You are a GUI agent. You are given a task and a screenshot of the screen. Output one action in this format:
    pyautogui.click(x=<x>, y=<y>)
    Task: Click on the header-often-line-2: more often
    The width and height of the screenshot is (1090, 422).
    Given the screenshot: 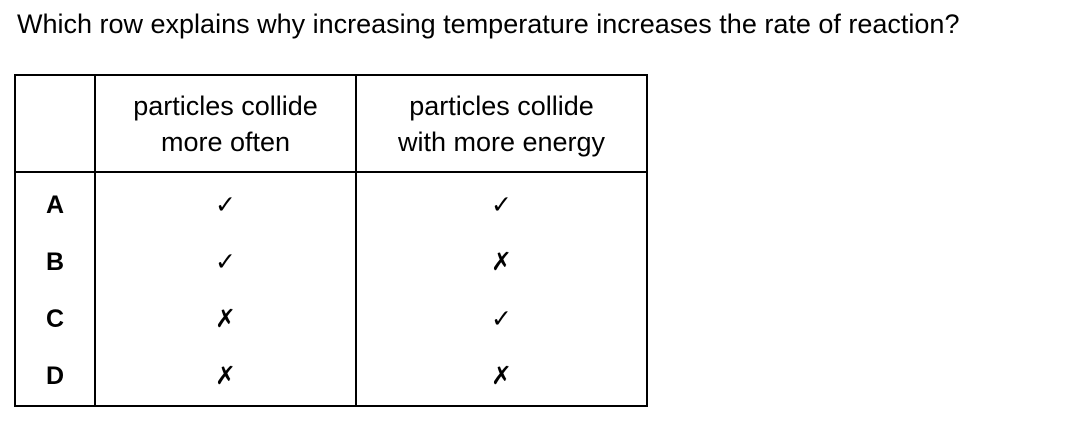 What is the action you would take?
    pyautogui.click(x=225, y=141)
    